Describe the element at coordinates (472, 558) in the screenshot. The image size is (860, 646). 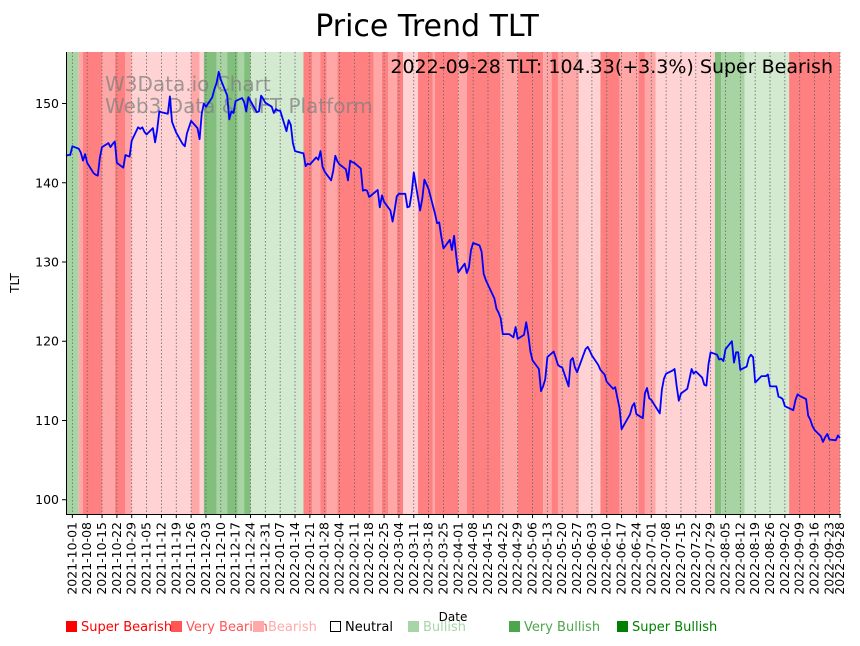
I see `x-tick-label: 2022-04-08` at that location.